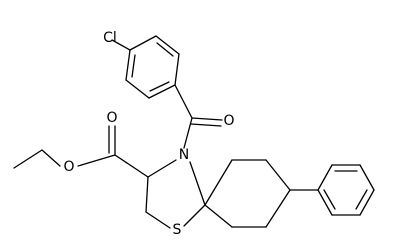 This screenshot has width=405, height=240. I want to click on atom-label: N, so click(184, 155).